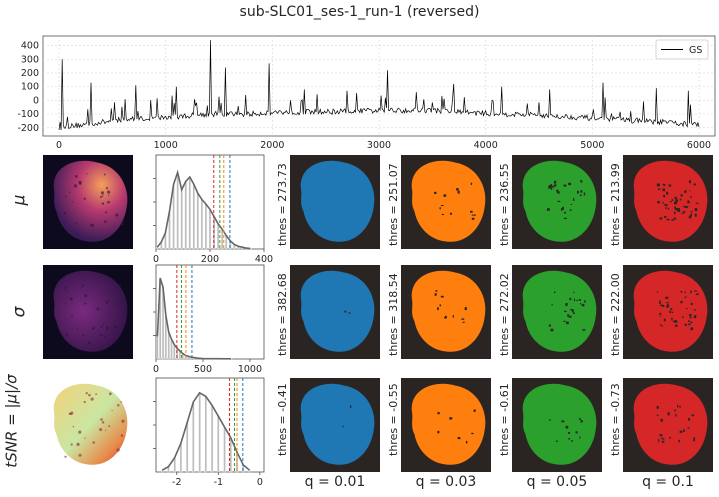 Image resolution: width=719 pixels, height=497 pixels. Describe the element at coordinates (486, 145) in the screenshot. I see `timeseries-xtick-label: 4000` at that location.